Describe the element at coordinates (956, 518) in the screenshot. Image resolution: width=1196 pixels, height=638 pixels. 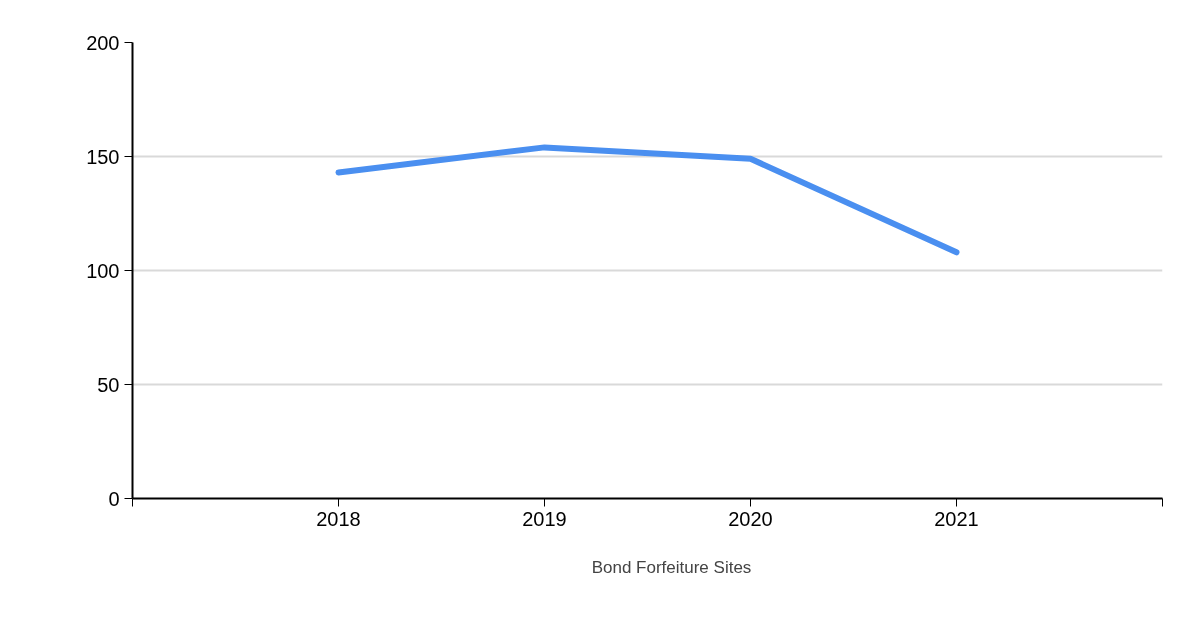
I see `x-tick-label: 2021` at that location.